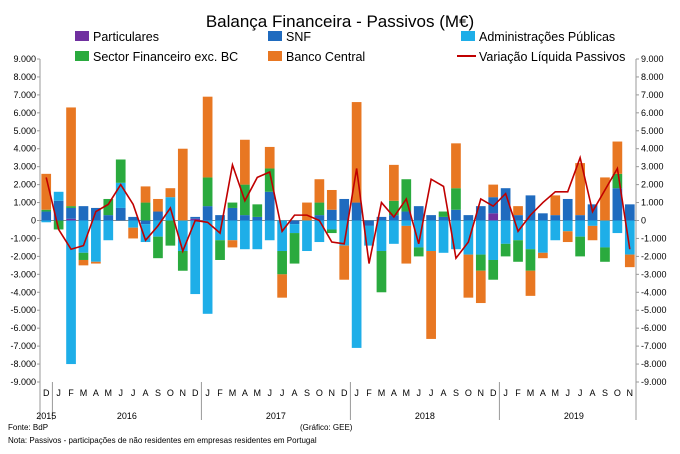 This screenshot has width=680, height=454. Describe the element at coordinates (82, 56) in the screenshot. I see `legend-swatch-sector-fin` at that location.